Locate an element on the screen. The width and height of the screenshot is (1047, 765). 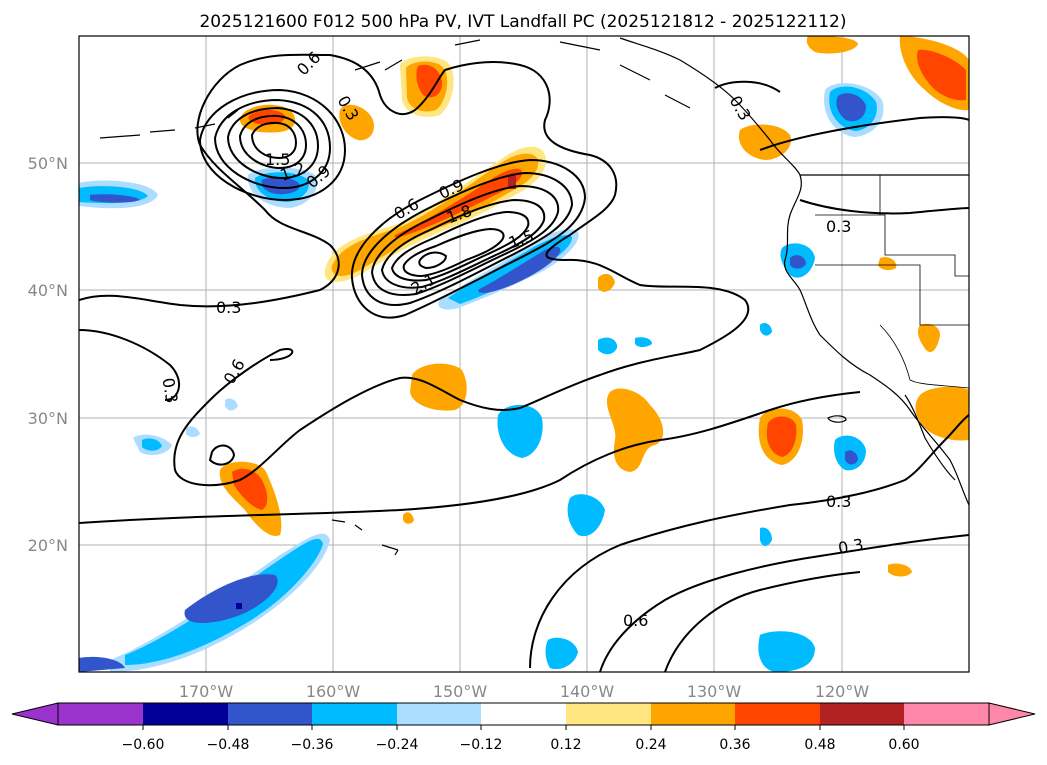
colorbar-tick-label: −0.48 is located at coordinates (228, 745).